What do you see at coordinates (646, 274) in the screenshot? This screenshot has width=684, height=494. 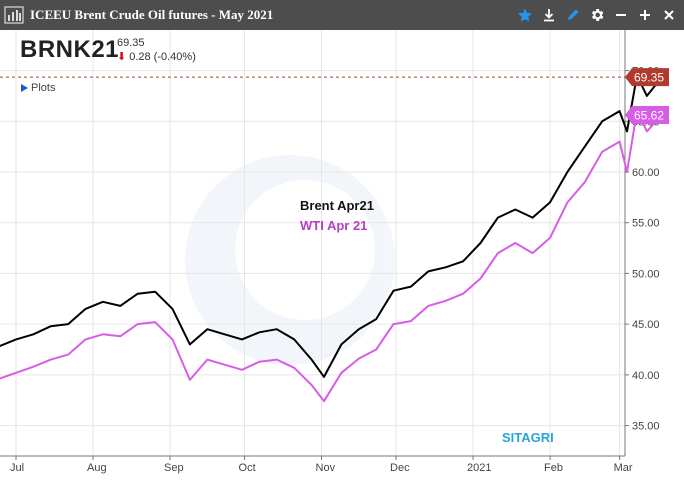 I see `y-tick-label: 50.00` at bounding box center [646, 274].